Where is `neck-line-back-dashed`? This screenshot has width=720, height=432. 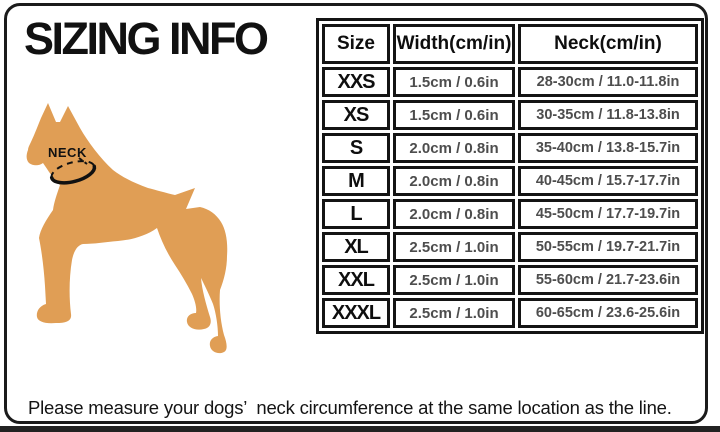 neck-line-back-dashed is located at coordinates (73, 169).